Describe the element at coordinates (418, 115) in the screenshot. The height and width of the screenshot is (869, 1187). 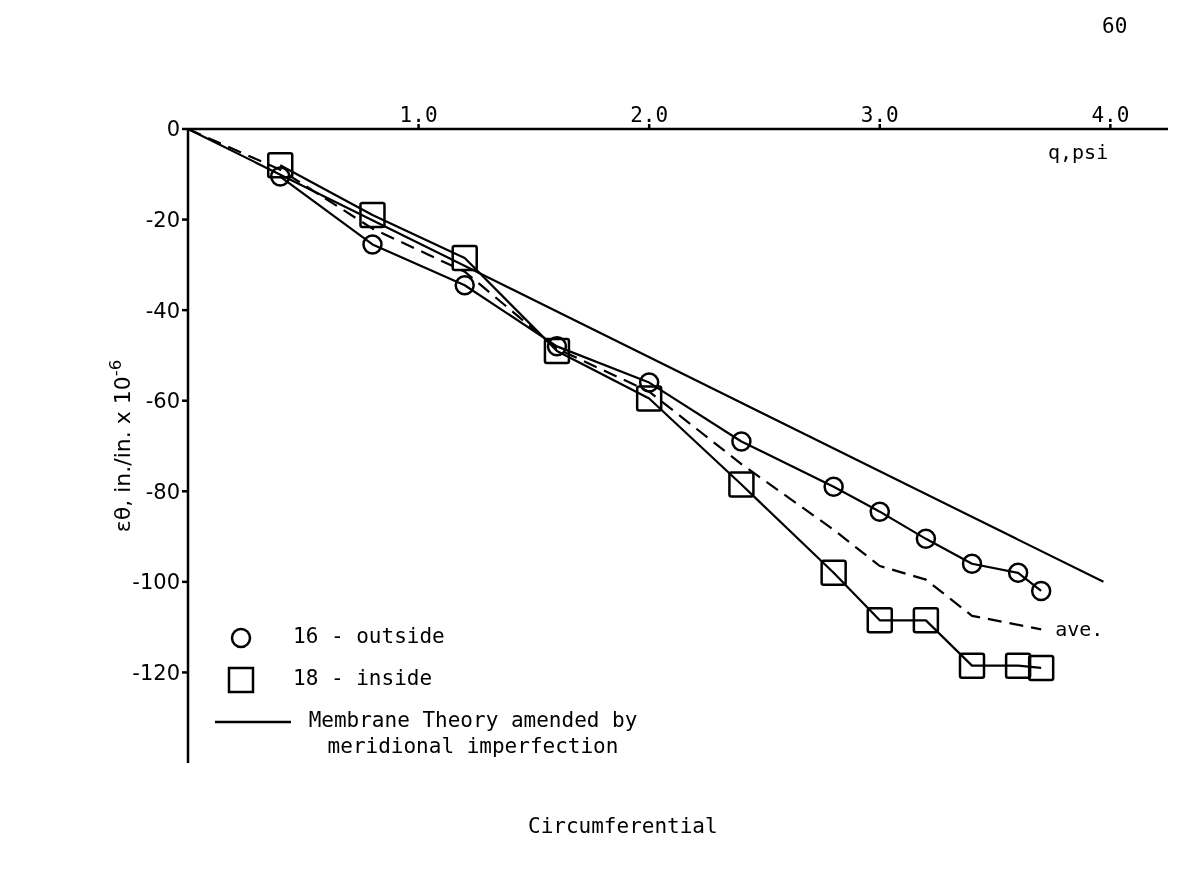
I see `x-tick-label: 1.0` at that location.